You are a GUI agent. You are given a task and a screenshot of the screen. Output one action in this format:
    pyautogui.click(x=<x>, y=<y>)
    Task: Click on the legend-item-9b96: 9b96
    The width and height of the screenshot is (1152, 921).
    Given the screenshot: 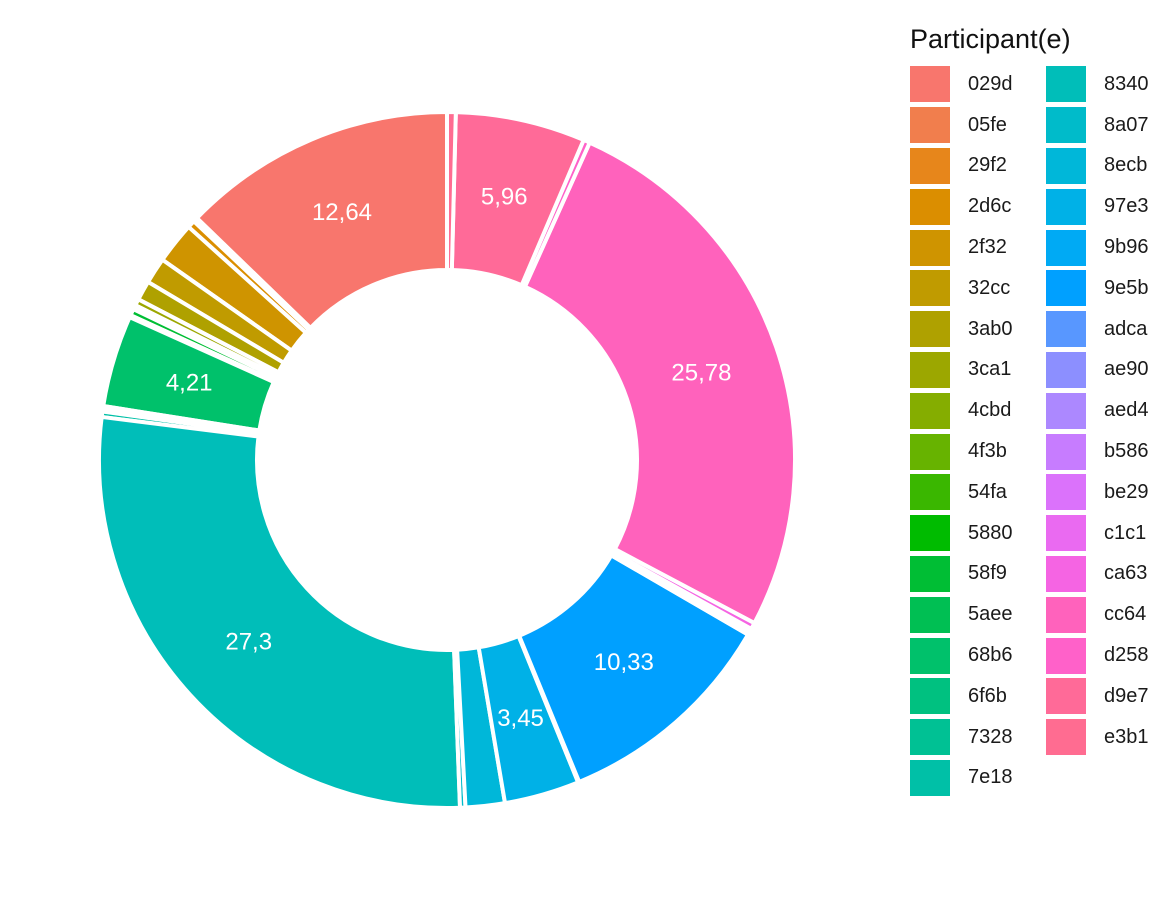 What is the action you would take?
    pyautogui.click(x=1099, y=247)
    